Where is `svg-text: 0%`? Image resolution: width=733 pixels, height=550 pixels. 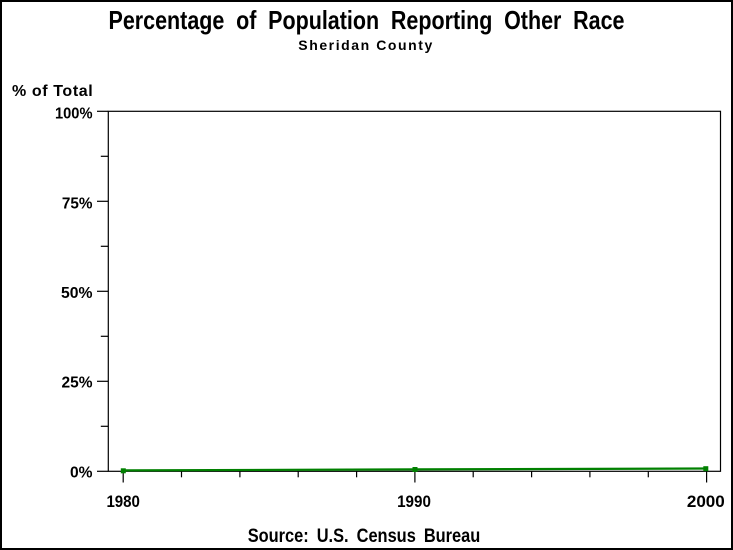
svg-text: 0% is located at coordinates (81, 472).